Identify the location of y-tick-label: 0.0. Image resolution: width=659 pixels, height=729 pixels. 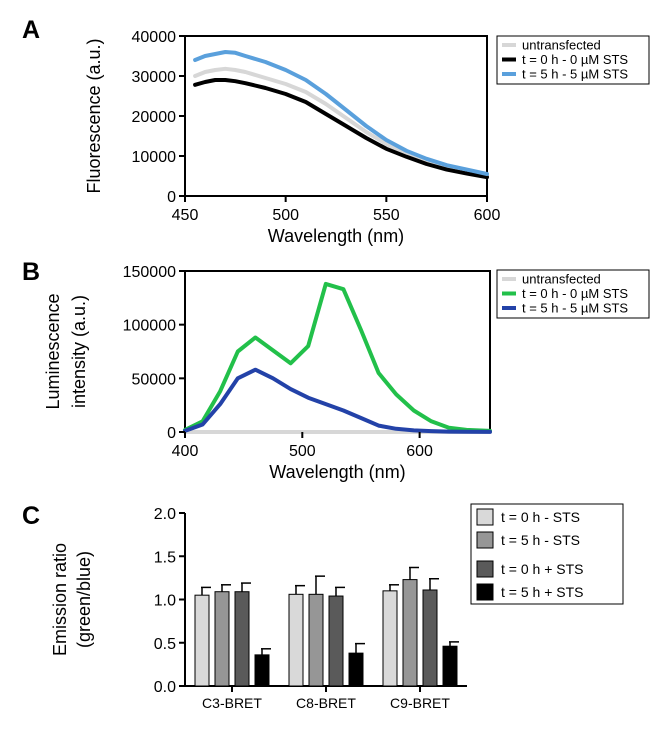
(165, 687).